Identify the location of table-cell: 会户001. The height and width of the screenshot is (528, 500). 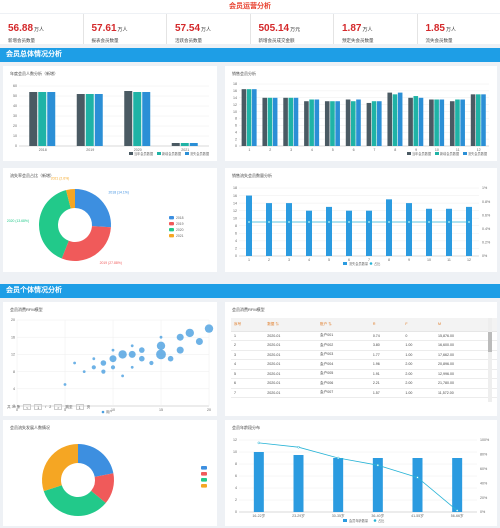
(343, 336).